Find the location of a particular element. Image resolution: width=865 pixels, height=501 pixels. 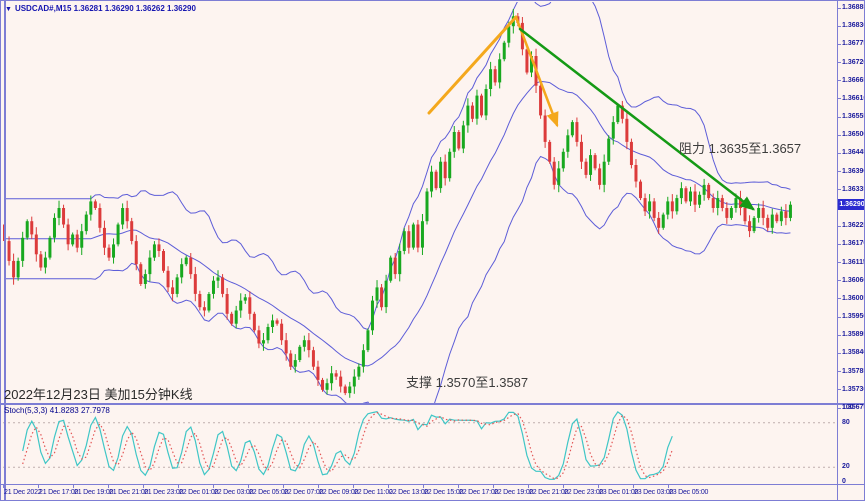

time-axis-label: 21 Dec 17:00 is located at coordinates (59, 492).